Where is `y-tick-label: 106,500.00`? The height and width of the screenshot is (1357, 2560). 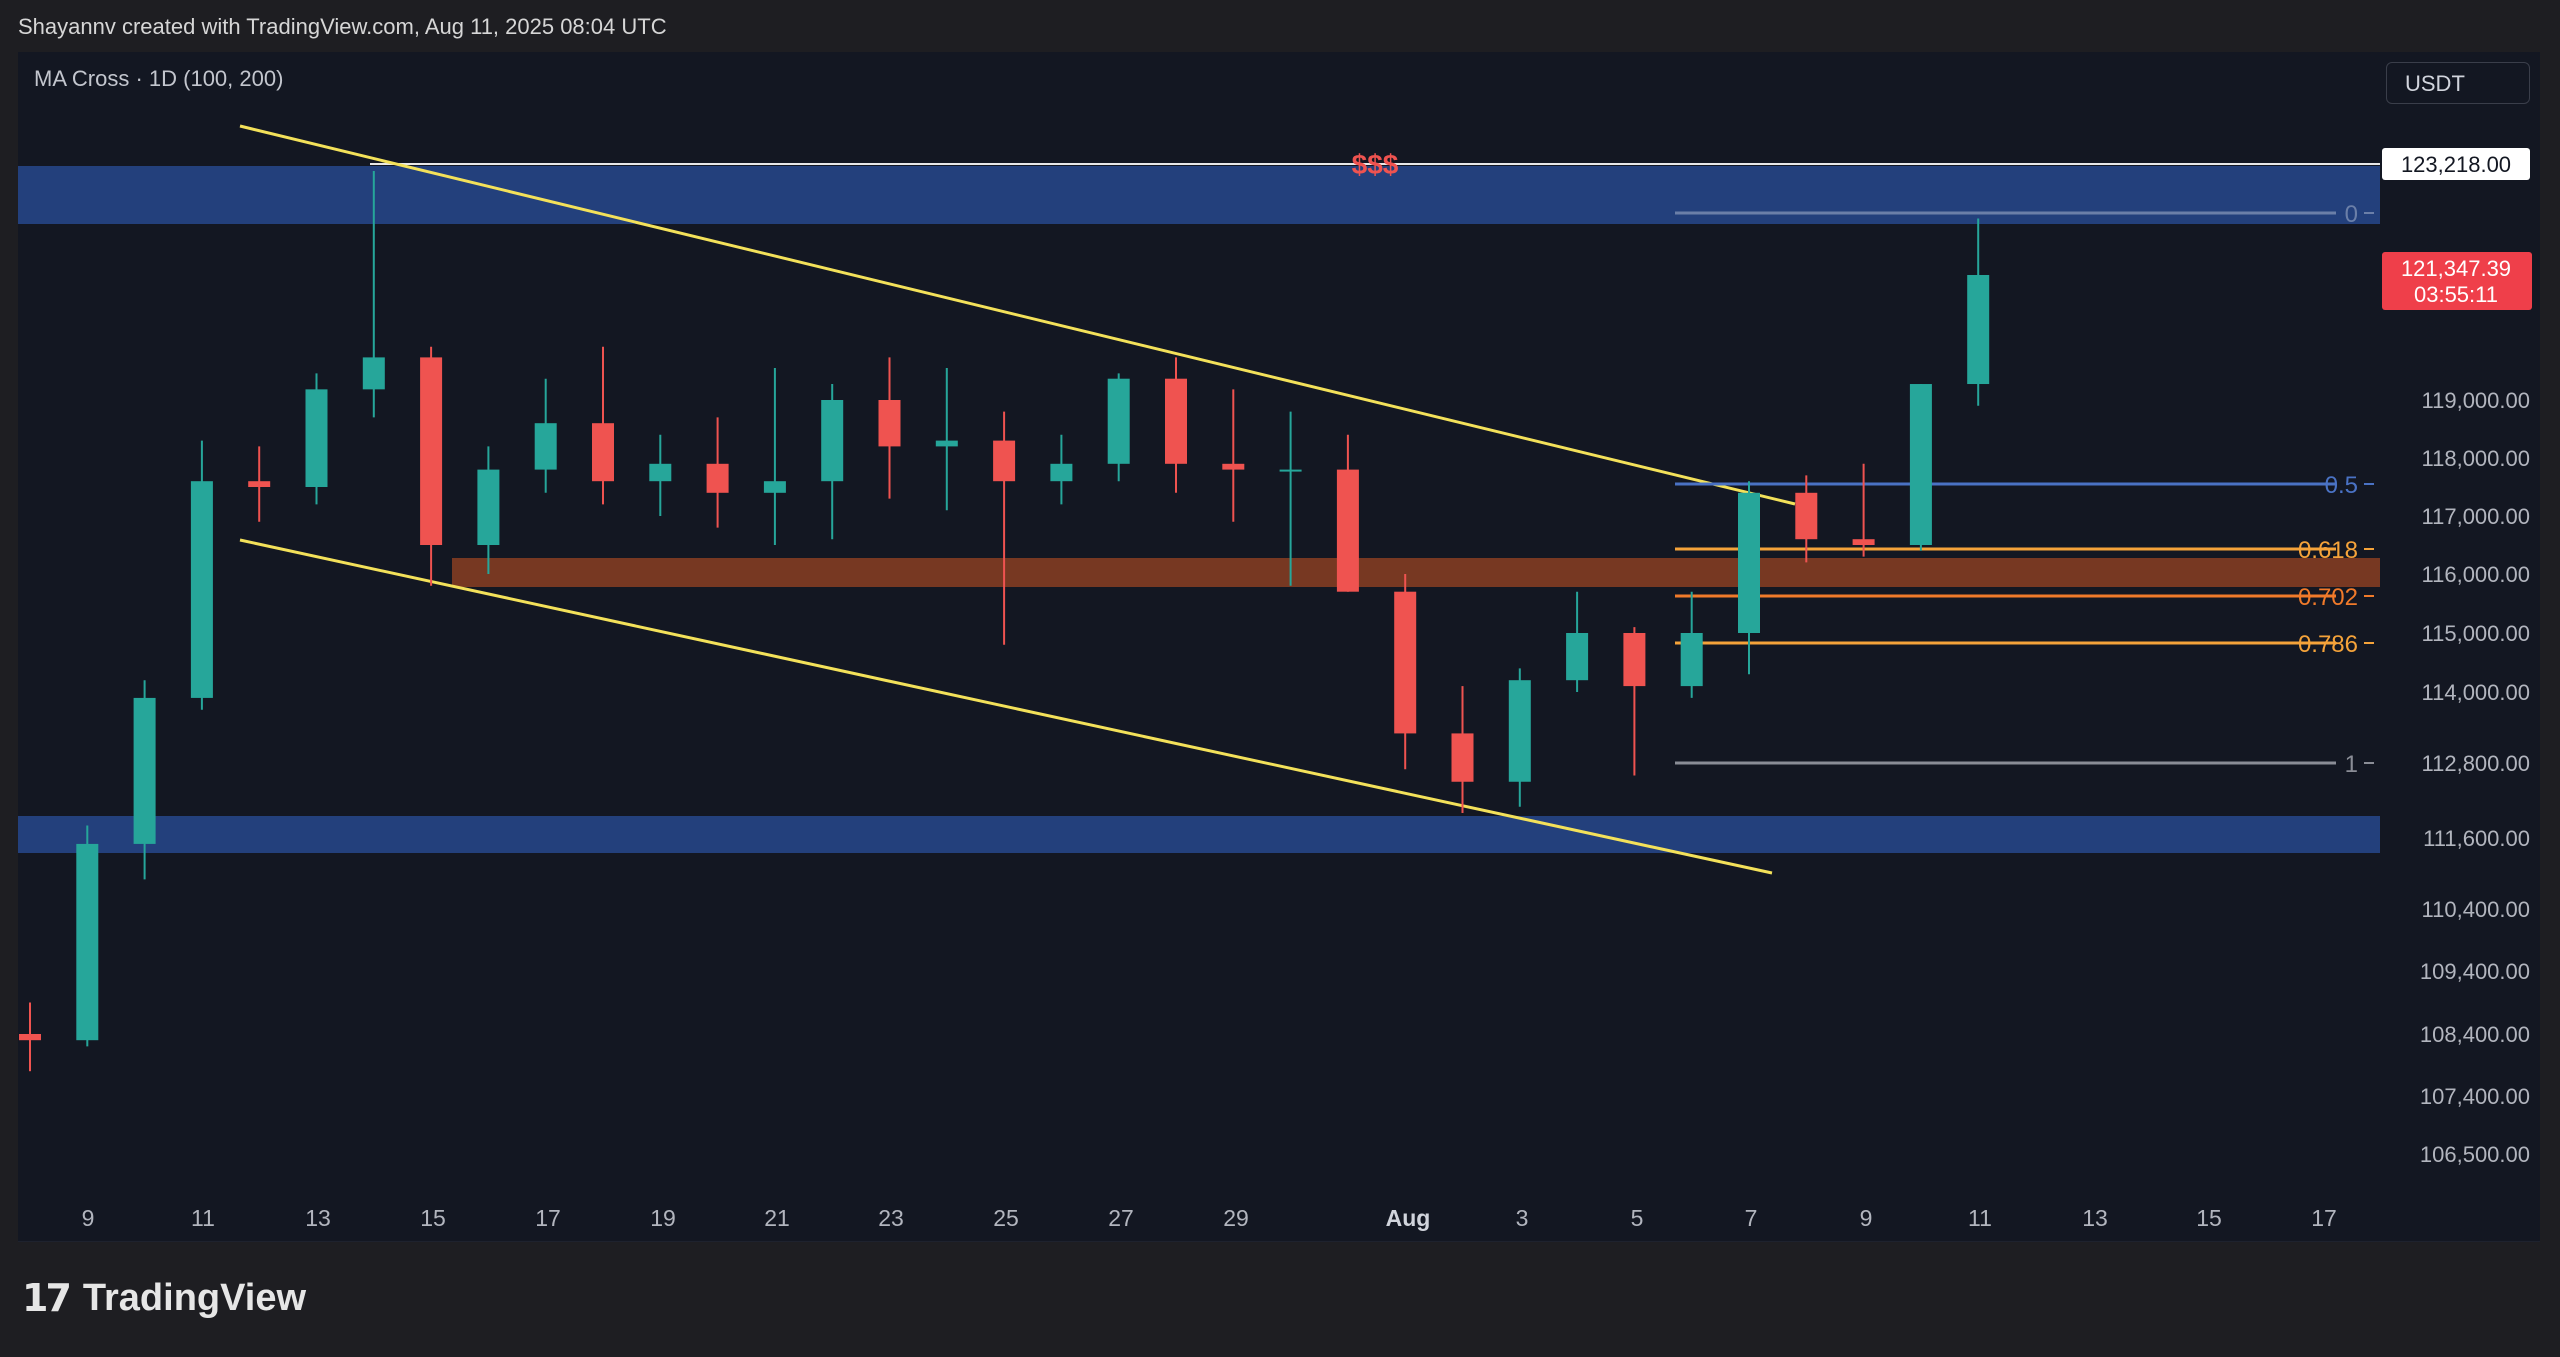
y-tick-label: 106,500.00 is located at coordinates (2475, 1154).